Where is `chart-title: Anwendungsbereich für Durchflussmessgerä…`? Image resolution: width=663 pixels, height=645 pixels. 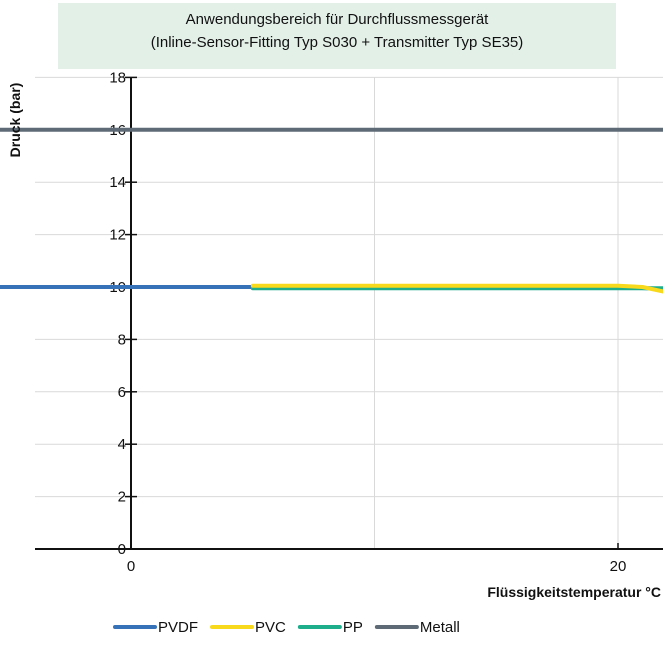
chart-title: Anwendungsbereich für Durchflussmessgerä… is located at coordinates (337, 19).